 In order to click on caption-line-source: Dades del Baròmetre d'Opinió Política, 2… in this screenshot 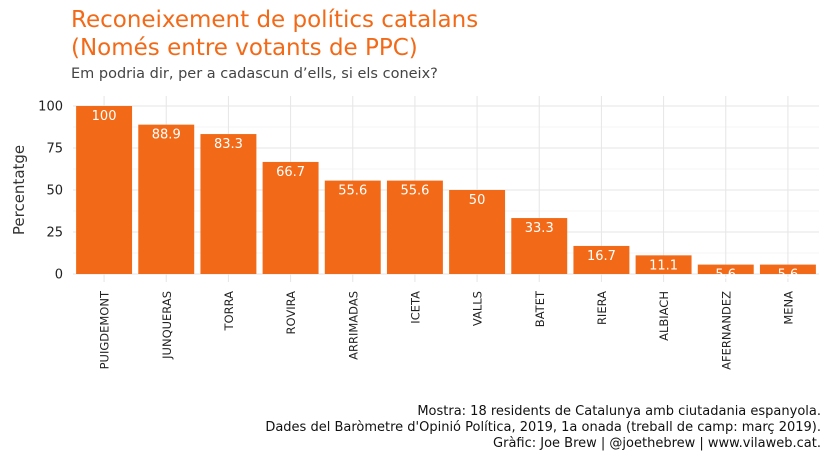, I will do `click(543, 427)`.